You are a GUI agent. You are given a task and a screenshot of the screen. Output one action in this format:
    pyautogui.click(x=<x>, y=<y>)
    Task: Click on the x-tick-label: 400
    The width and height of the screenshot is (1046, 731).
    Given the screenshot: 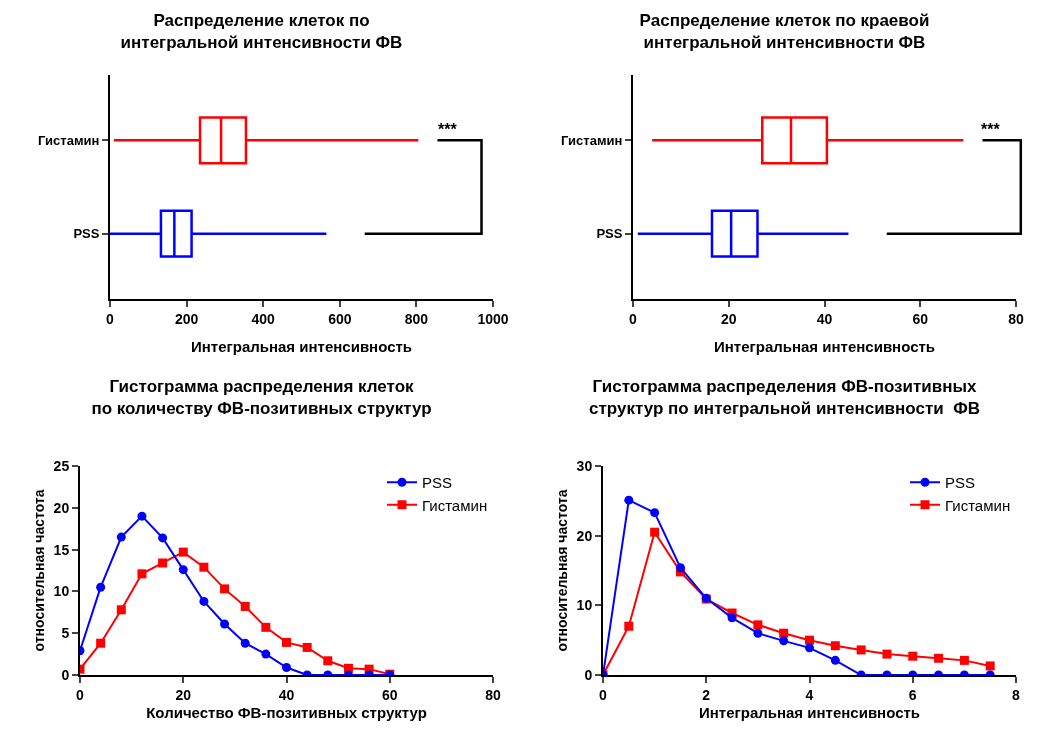 What is the action you would take?
    pyautogui.click(x=263, y=318)
    